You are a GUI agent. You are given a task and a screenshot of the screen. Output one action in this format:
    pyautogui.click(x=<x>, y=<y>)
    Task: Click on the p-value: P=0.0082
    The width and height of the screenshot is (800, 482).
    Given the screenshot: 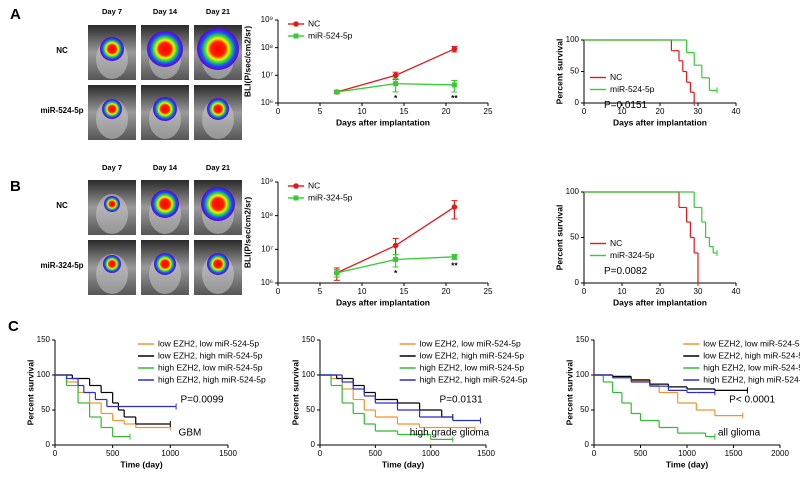 What is the action you would take?
    pyautogui.click(x=626, y=271)
    